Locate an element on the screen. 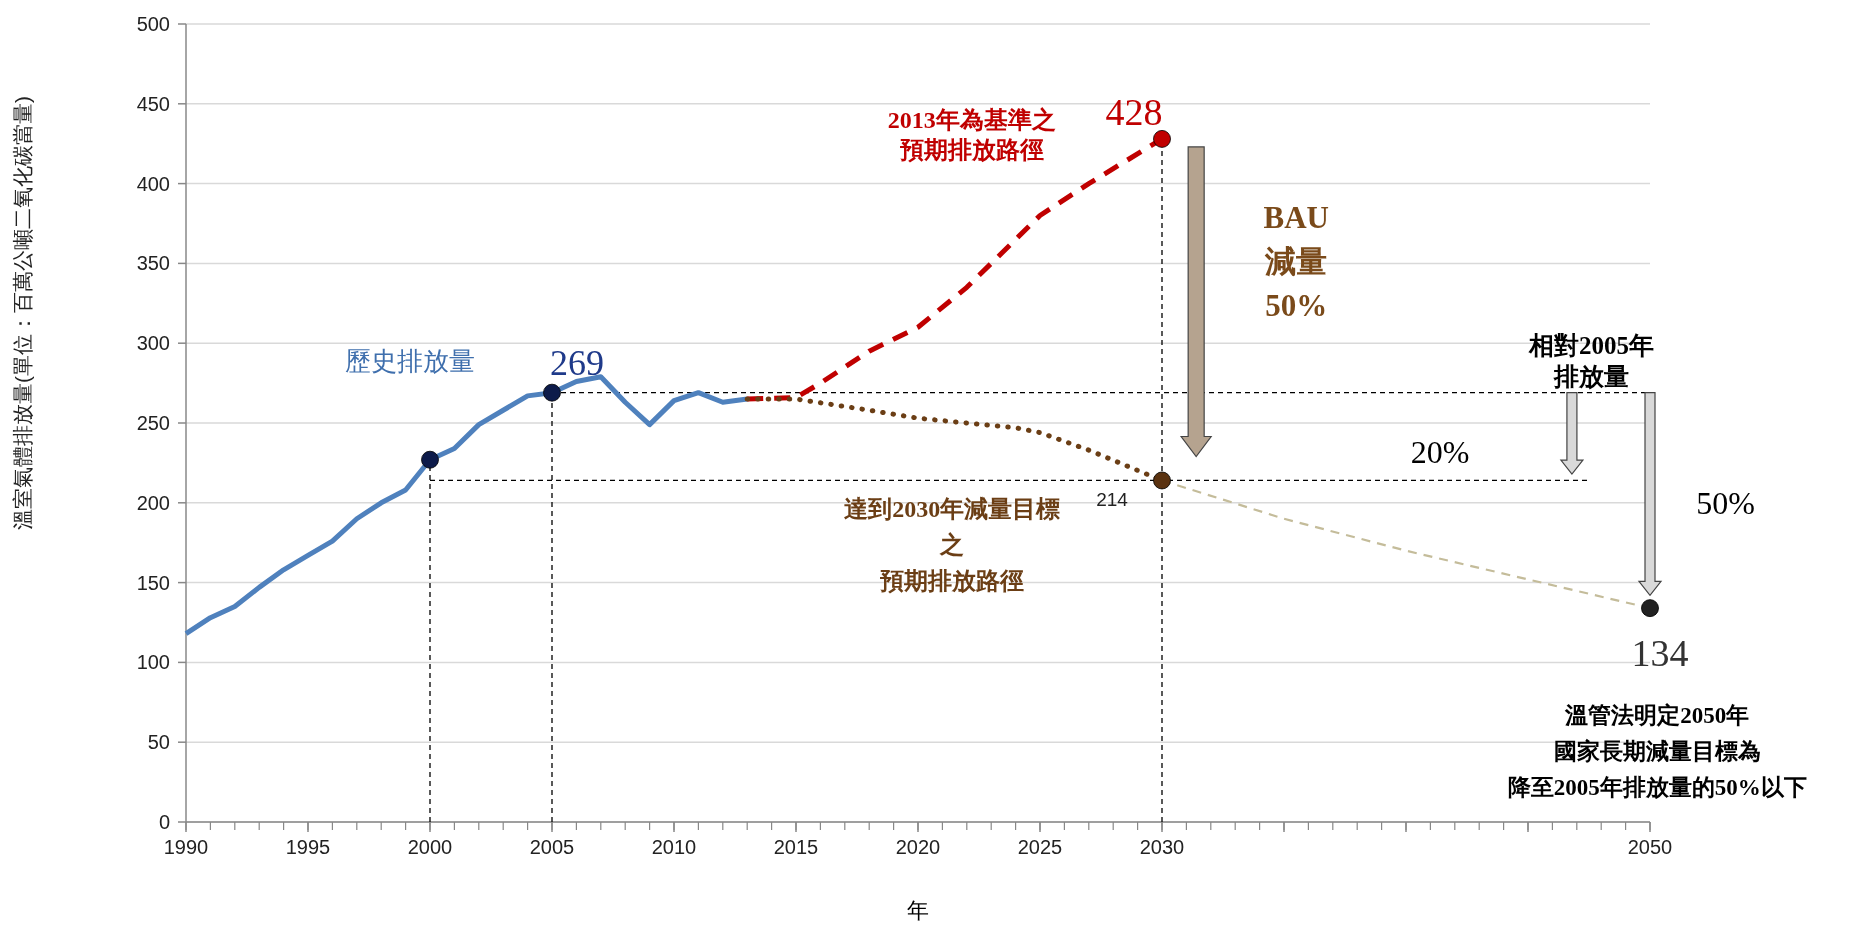 This screenshot has width=1850, height=933. annotation: 2013年為基準之 is located at coordinates (971, 119).